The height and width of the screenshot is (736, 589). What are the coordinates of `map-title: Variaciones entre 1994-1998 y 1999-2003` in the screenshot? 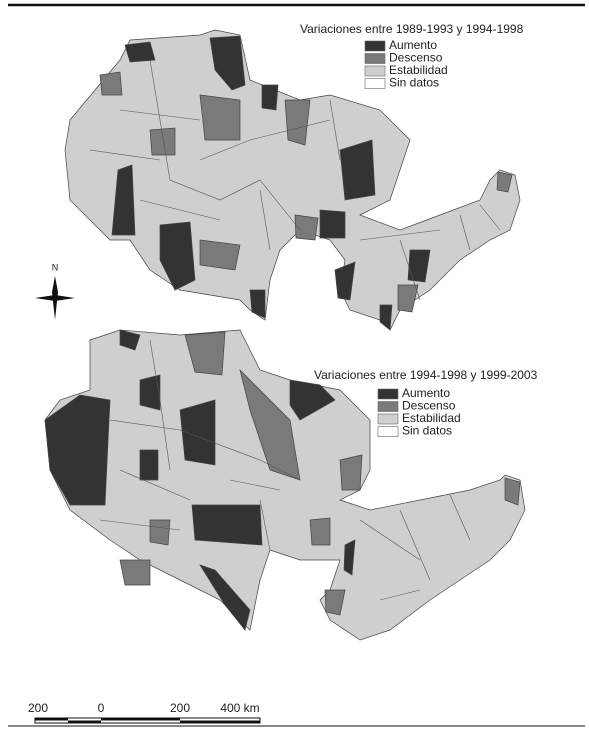 It's located at (426, 375).